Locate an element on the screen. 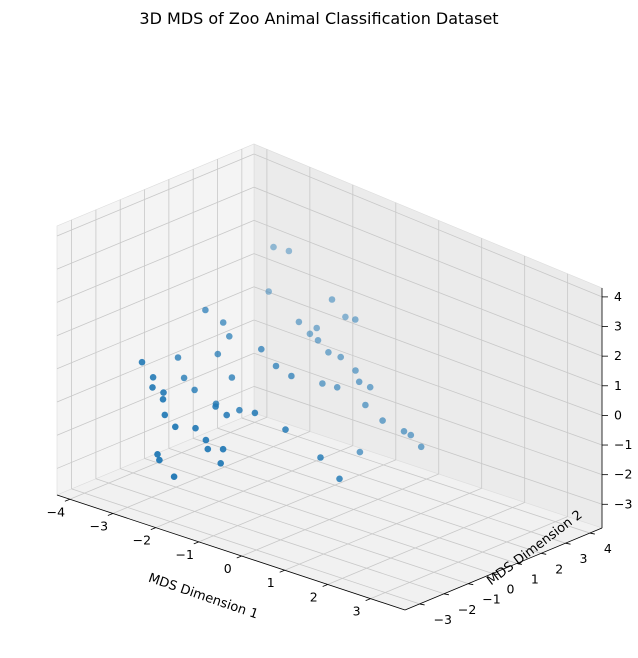  z-tick-label: 1 is located at coordinates (618, 385).